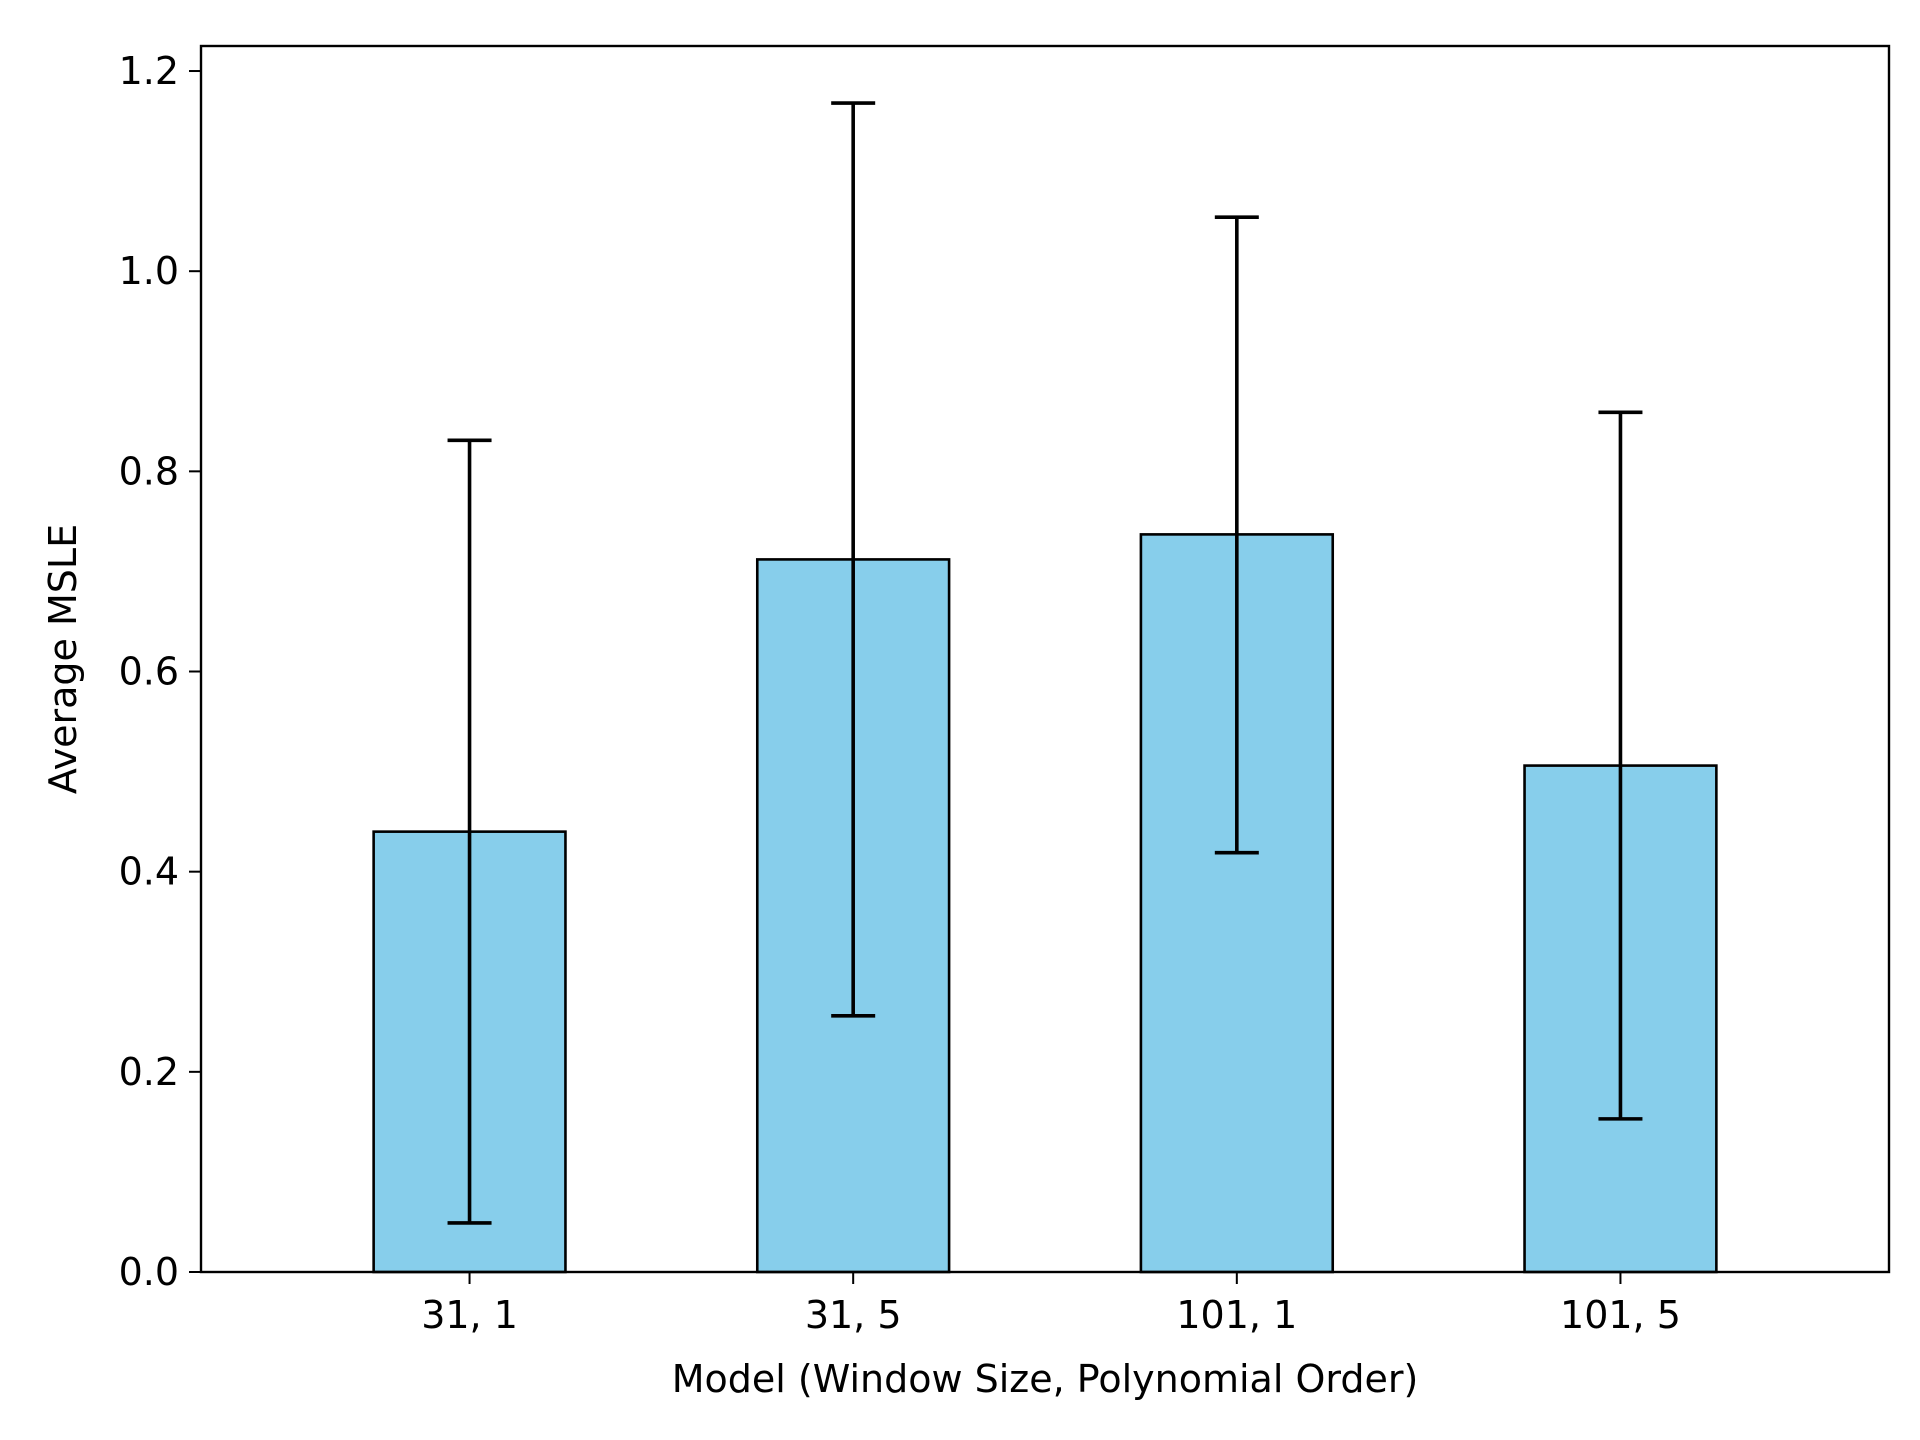 The width and height of the screenshot is (1920, 1440). I want to click on y-axis: 0.0 0.2 0.4 0.6 0.8 1.0 1.2, so click(160, 671).